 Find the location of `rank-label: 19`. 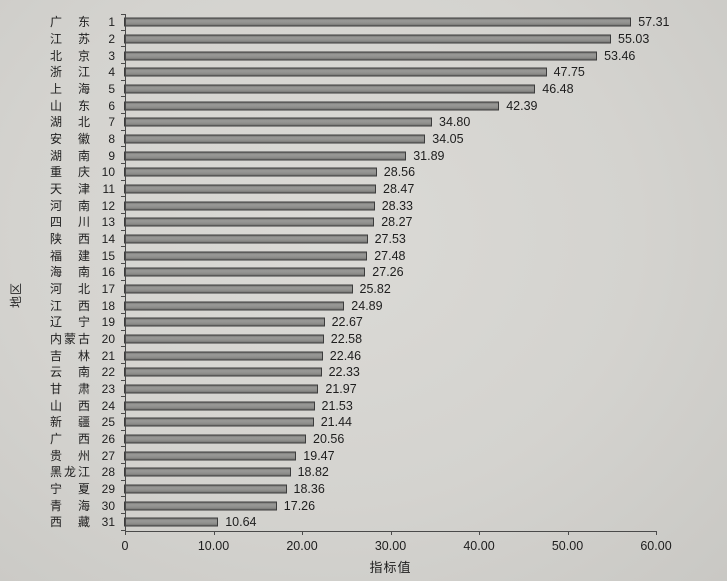

rank-label: 19 is located at coordinates (108, 322).